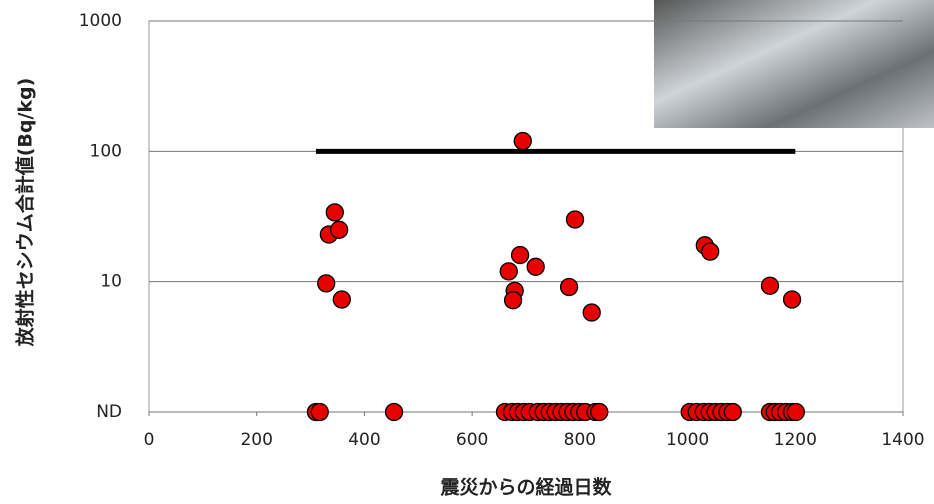  What do you see at coordinates (106, 151) in the screenshot?
I see `y-tick-label: 100` at bounding box center [106, 151].